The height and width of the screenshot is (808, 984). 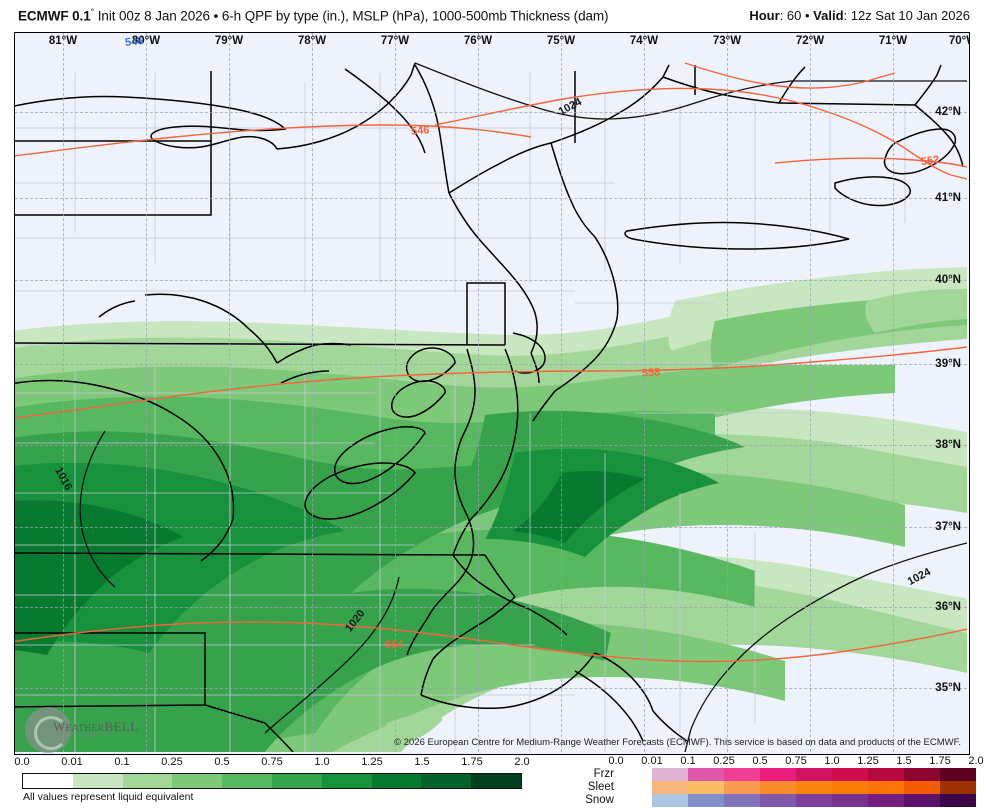 I want to click on ptype-tick-4: 0.5, so click(x=760, y=761).